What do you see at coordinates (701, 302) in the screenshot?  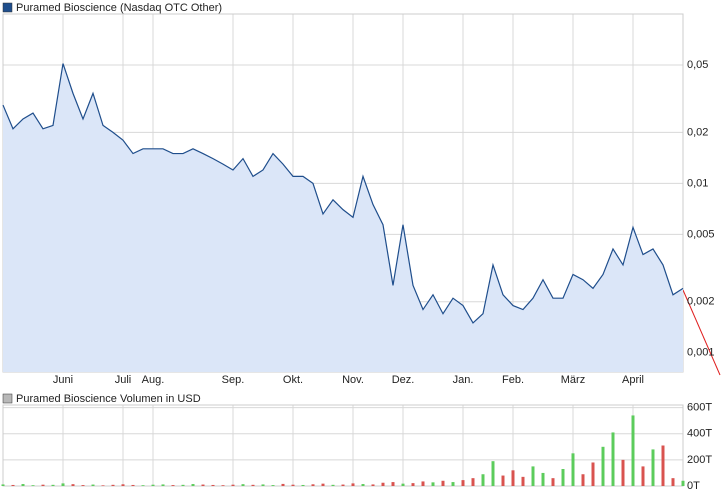 I see `y-tick-label: 0,002` at bounding box center [701, 302].